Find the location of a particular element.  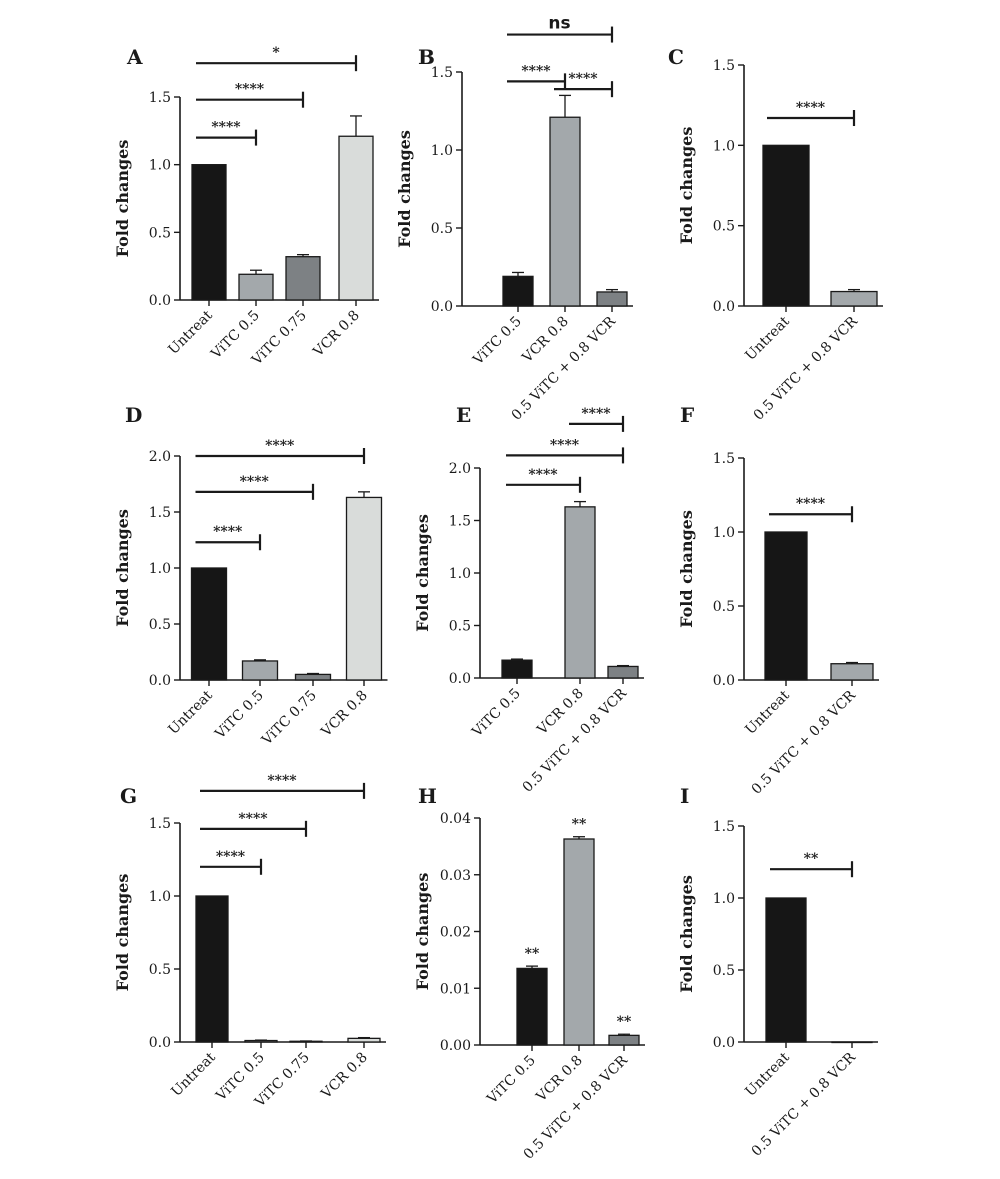

y-tick-label: 0.00 is located at coordinates (455, 1046).